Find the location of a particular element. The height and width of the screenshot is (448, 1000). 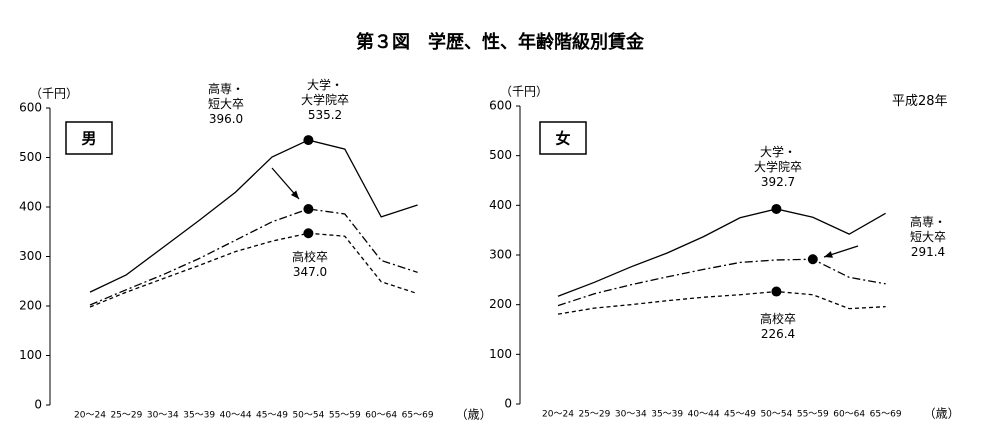

value-label: 396.0 is located at coordinates (226, 119).